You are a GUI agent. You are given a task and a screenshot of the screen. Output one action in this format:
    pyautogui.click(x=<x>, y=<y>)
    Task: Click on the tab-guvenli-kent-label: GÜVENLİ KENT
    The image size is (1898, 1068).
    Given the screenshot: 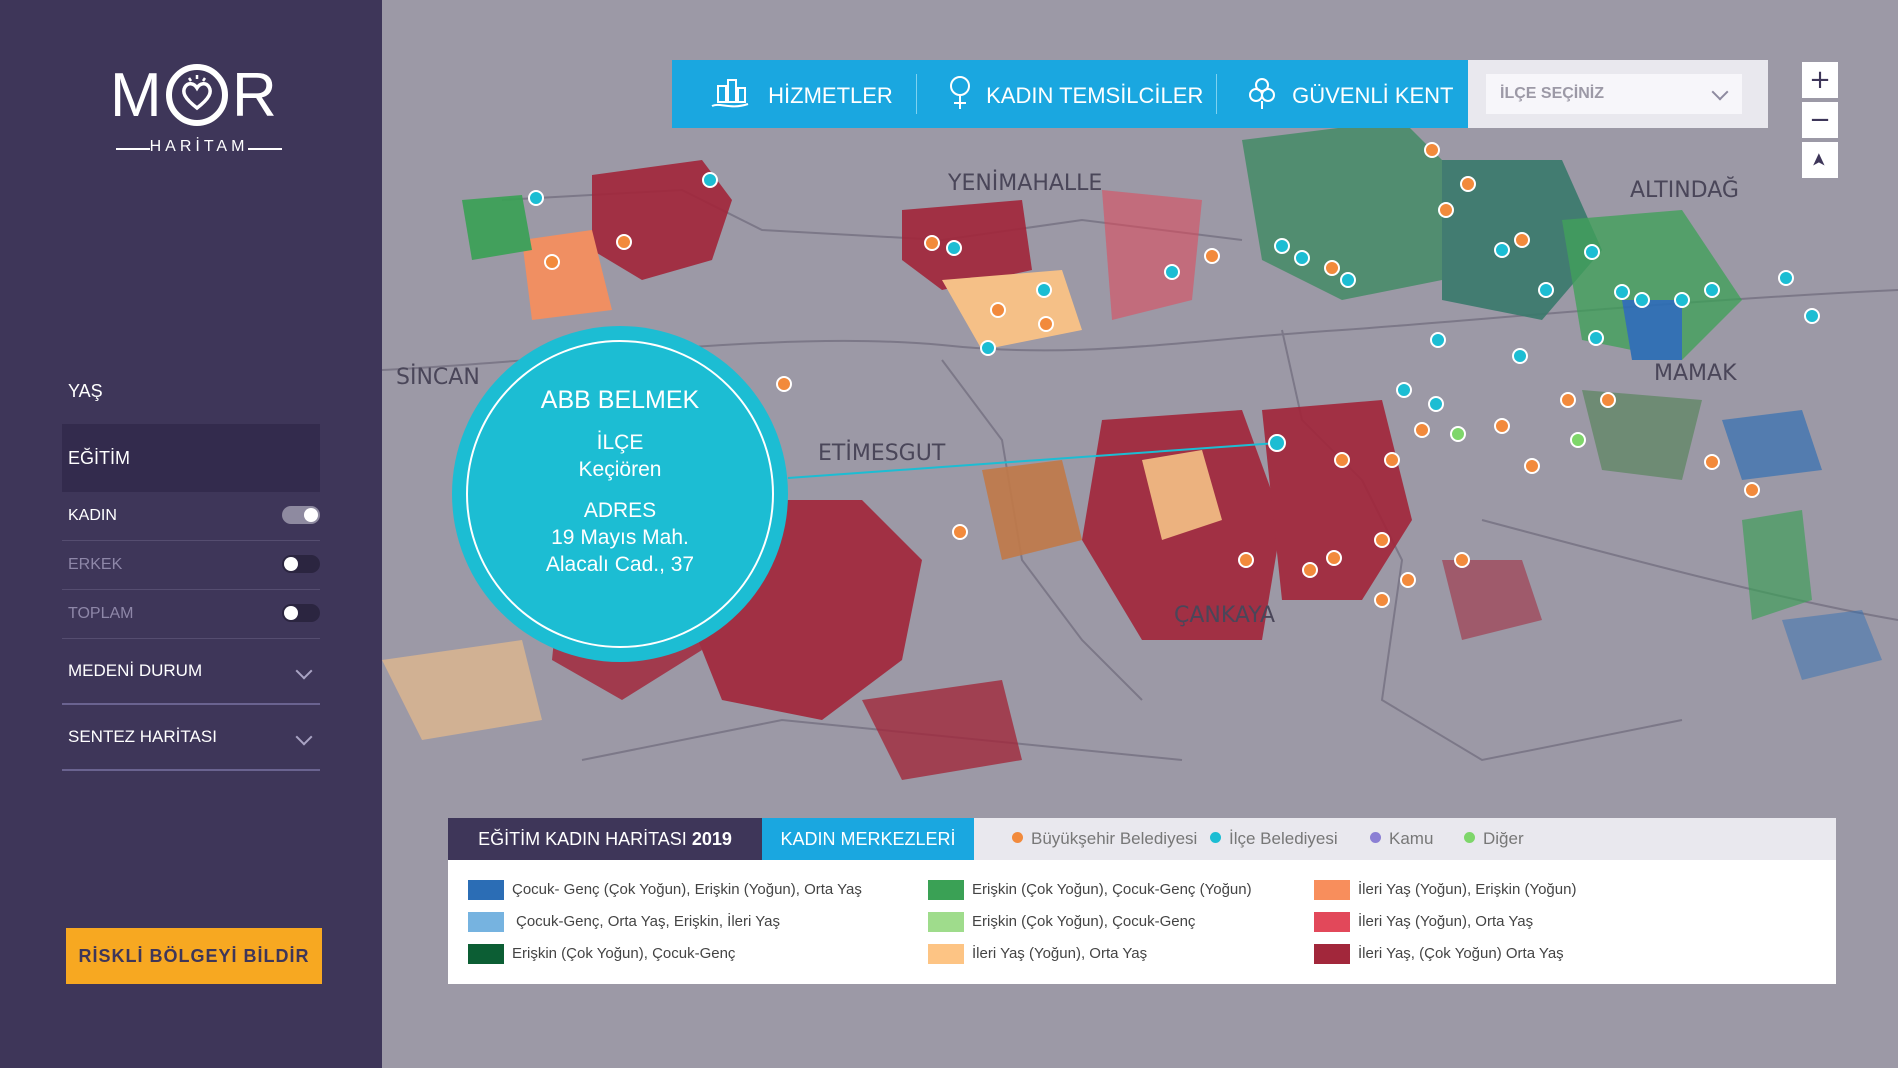 What is the action you would take?
    pyautogui.click(x=1373, y=95)
    